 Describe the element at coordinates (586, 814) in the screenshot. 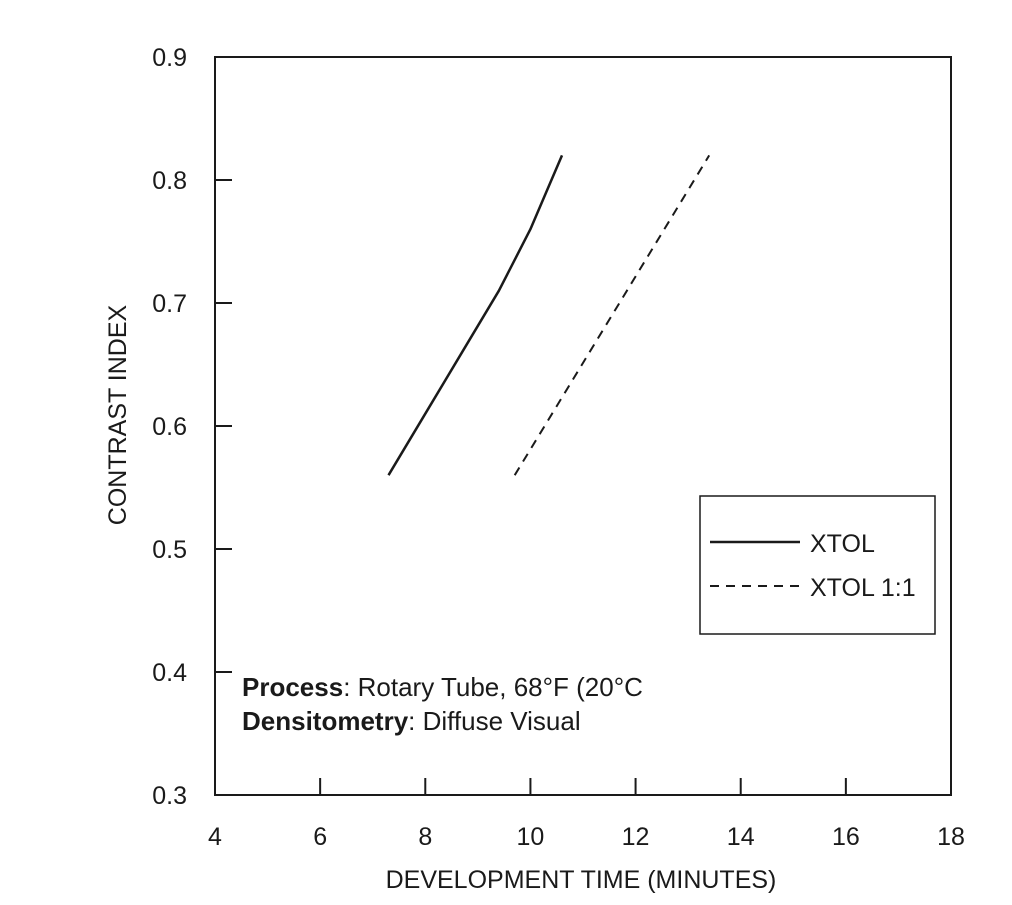

I see `x-axis-ticks: 4 6 8 10 12 14 16 18` at that location.